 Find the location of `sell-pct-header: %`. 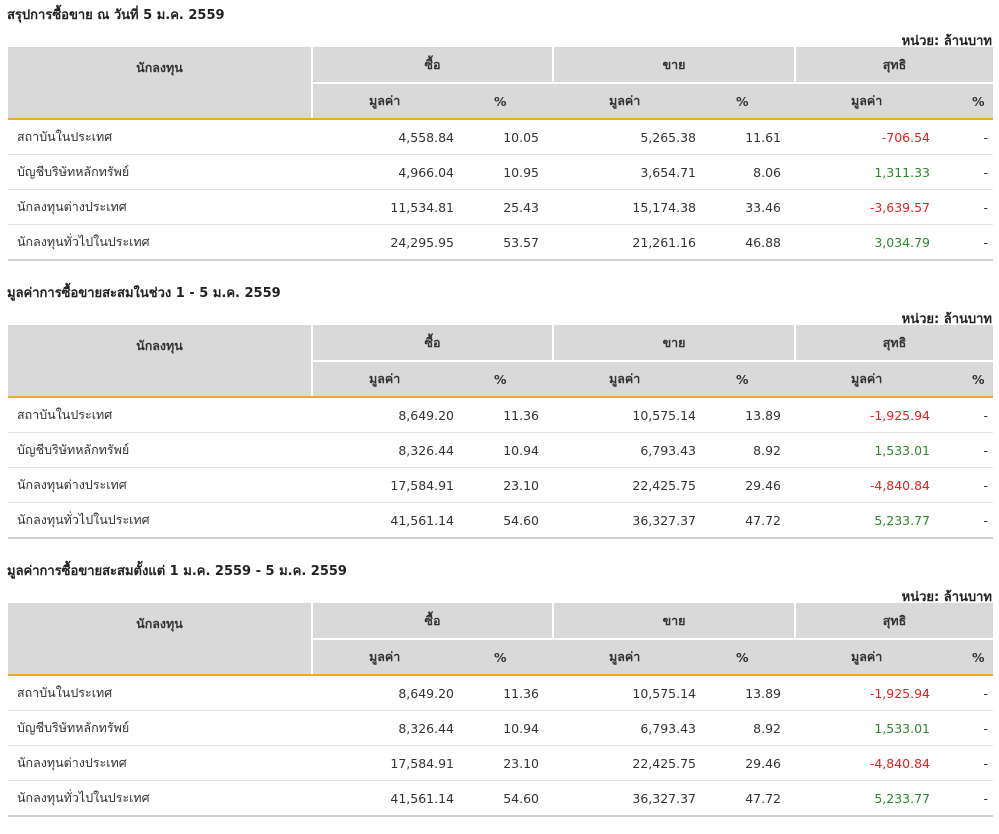

sell-pct-header: % is located at coordinates (747, 657).